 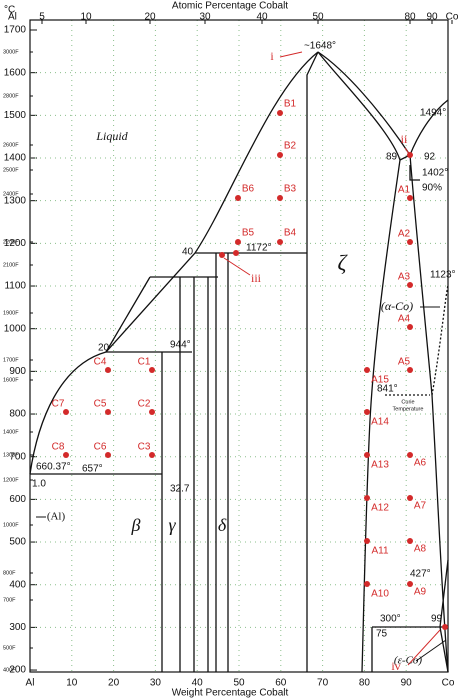 I want to click on temperature-label: 1172°, so click(x=259, y=248).